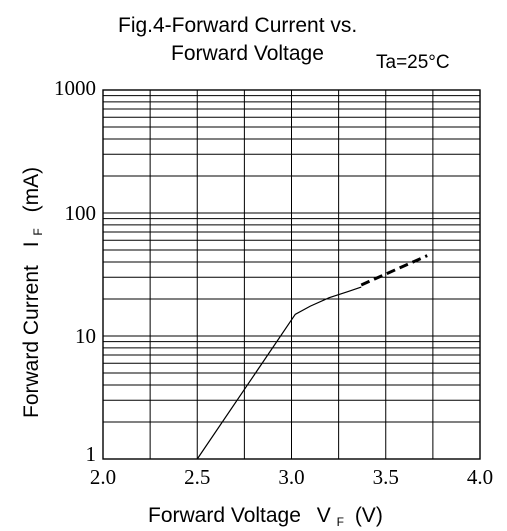  What do you see at coordinates (480, 477) in the screenshot?
I see `x-tick-label: 4.0` at bounding box center [480, 477].